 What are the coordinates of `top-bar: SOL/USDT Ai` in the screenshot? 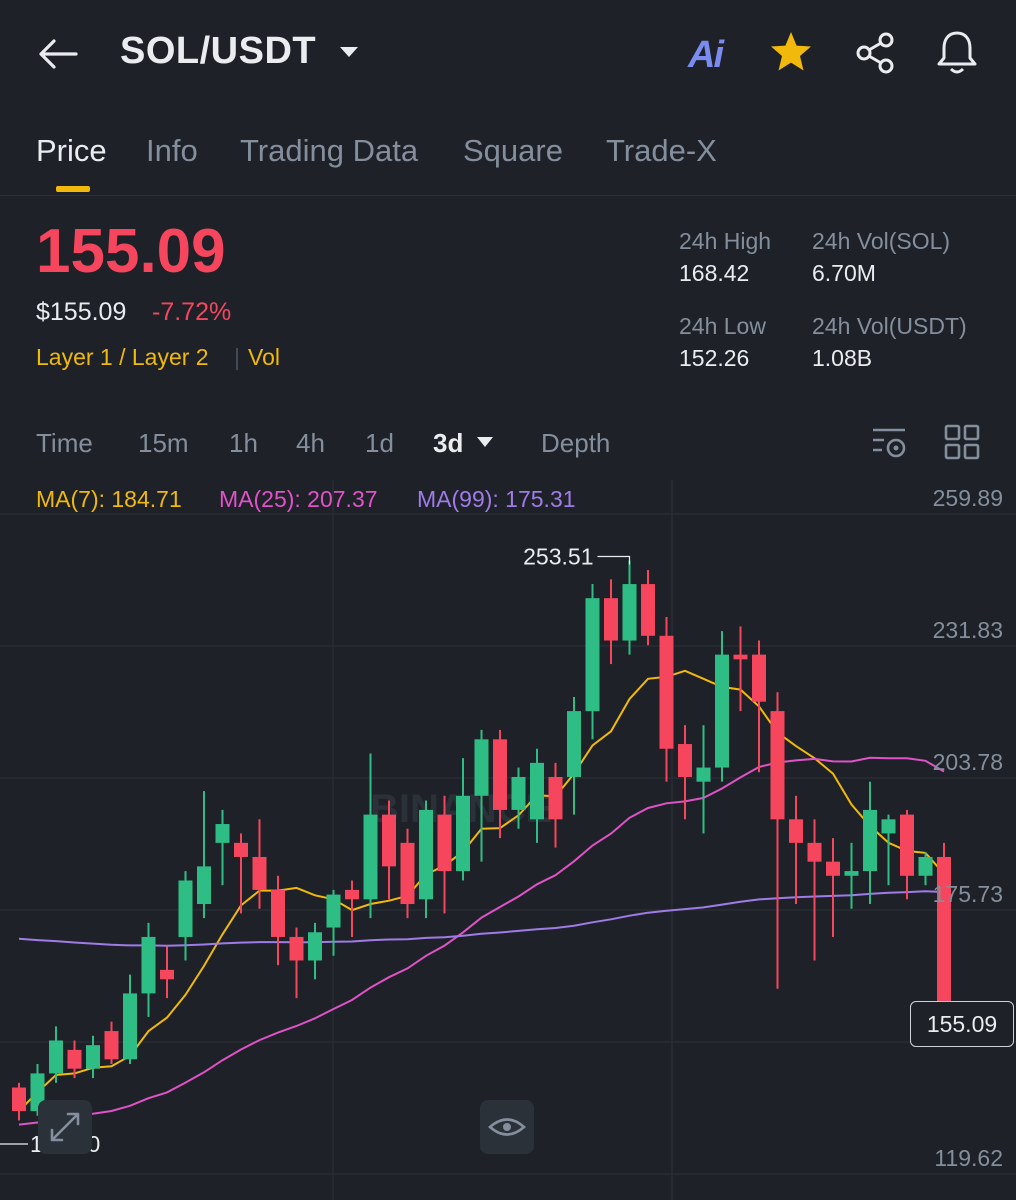 It's located at (508, 52).